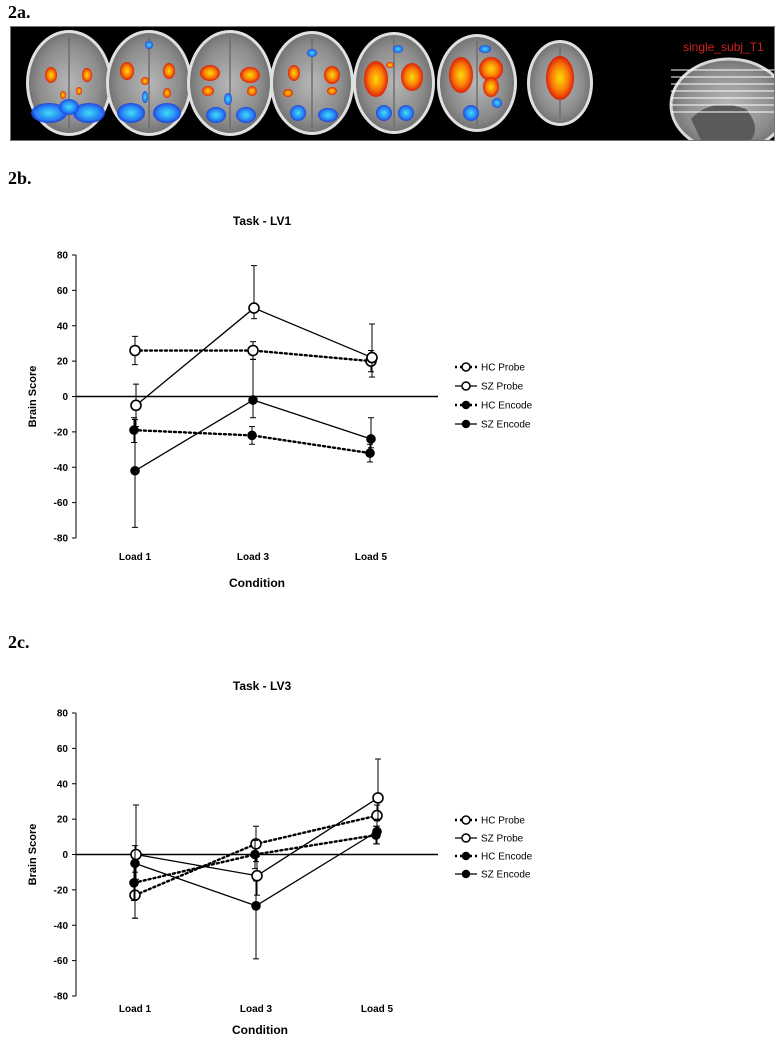  I want to click on series-line, so click(254, 356).